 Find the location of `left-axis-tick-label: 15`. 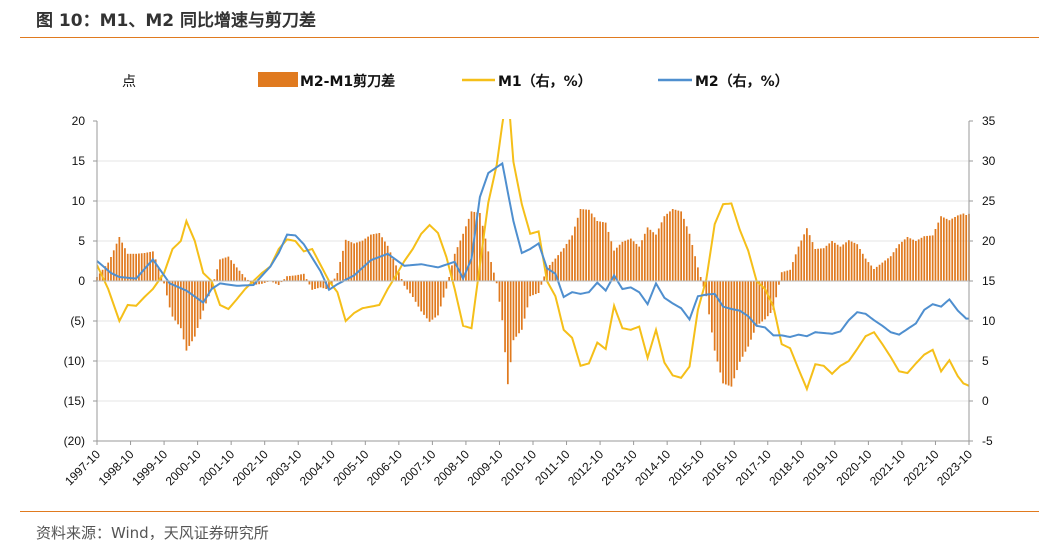

left-axis-tick-label: 15 is located at coordinates (79, 161).